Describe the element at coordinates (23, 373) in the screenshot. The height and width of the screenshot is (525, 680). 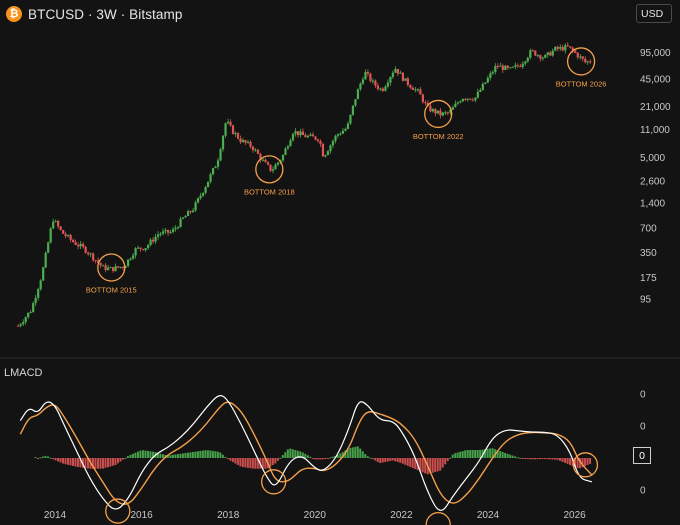
I see `indicator-label: LMACD` at that location.